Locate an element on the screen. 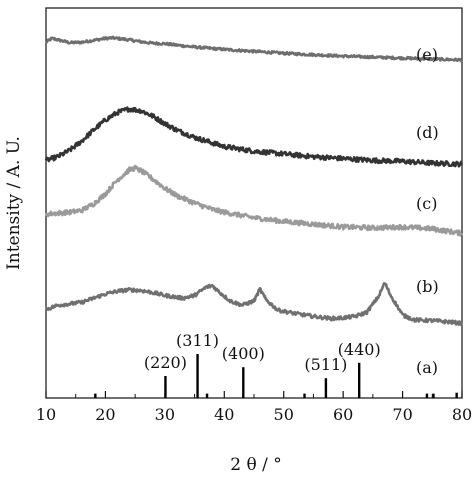 The width and height of the screenshot is (474, 477). series-label-a: (a) is located at coordinates (427, 367).